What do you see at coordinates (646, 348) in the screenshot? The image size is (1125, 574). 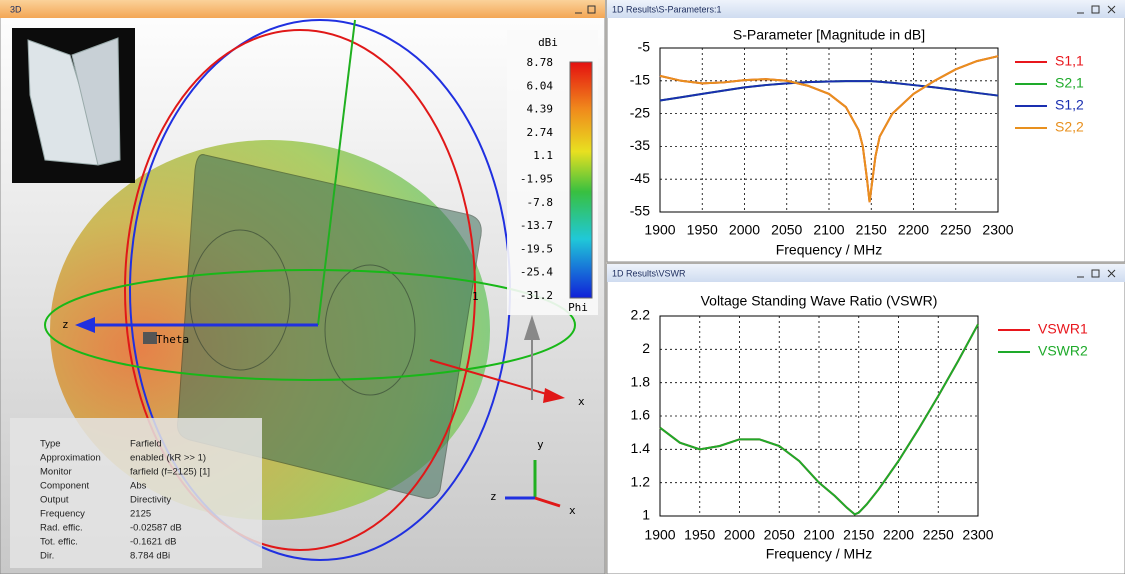 I see `y-tick-label: 2` at bounding box center [646, 348].